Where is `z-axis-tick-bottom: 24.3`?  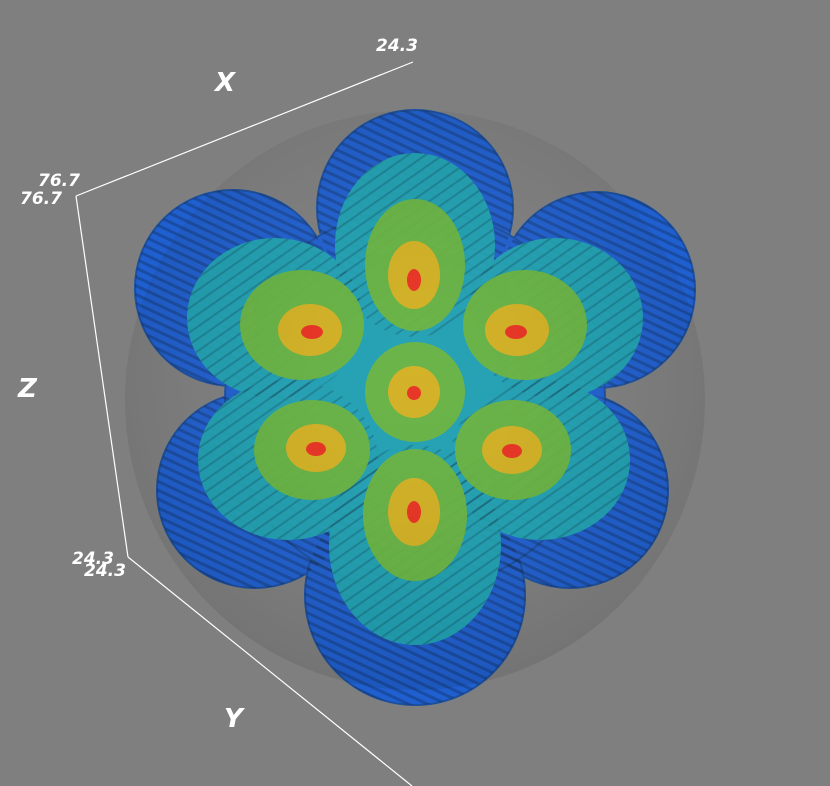
z-axis-tick-bottom: 24.3 is located at coordinates (93, 559).